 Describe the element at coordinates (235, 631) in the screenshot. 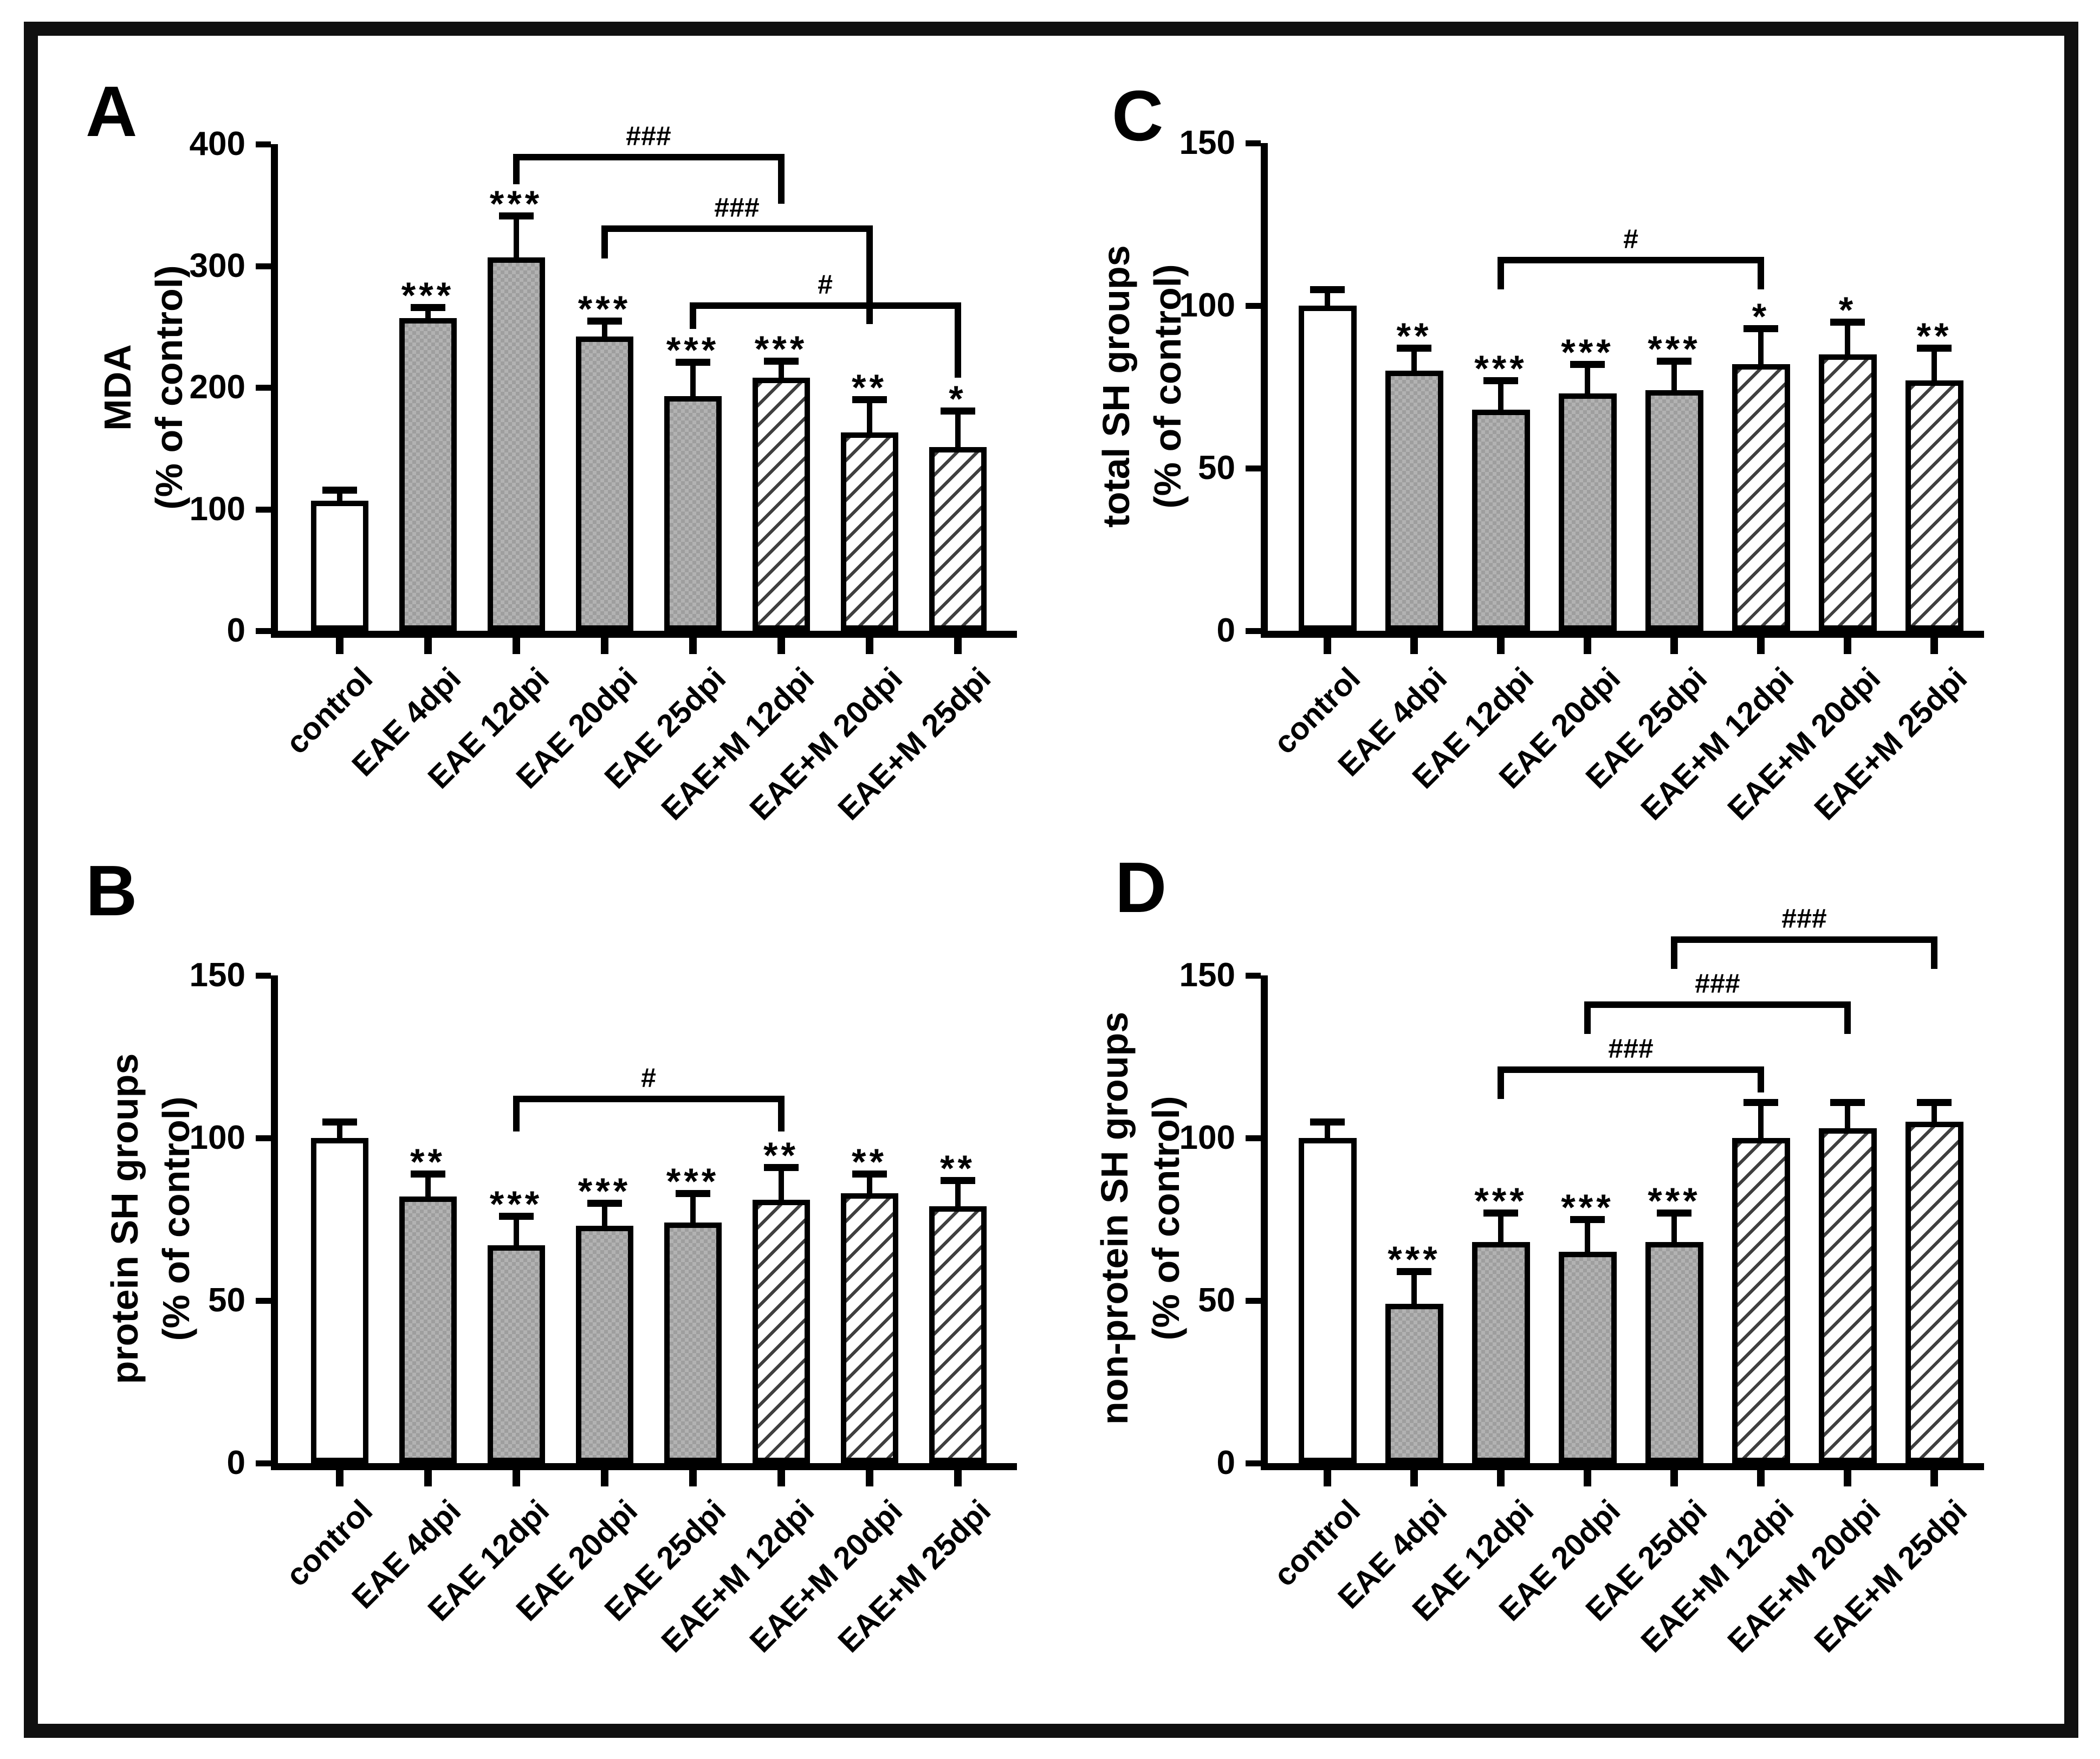

I see `y-tick-label: 0` at that location.